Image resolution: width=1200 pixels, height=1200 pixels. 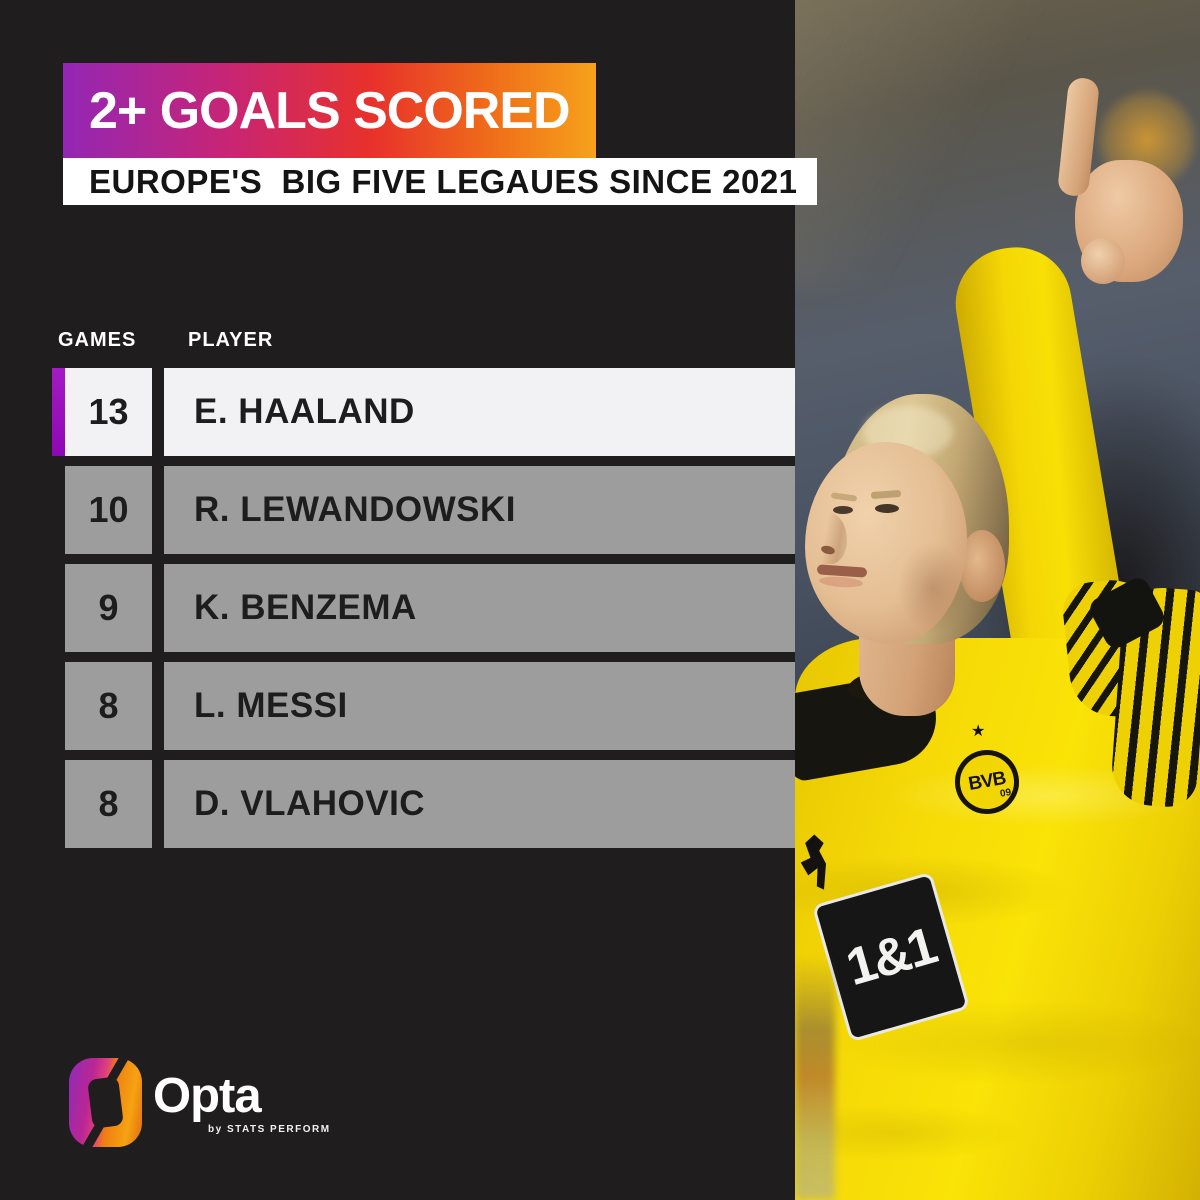 I want to click on table-row: 13 E. HAALAND, so click(x=423, y=412).